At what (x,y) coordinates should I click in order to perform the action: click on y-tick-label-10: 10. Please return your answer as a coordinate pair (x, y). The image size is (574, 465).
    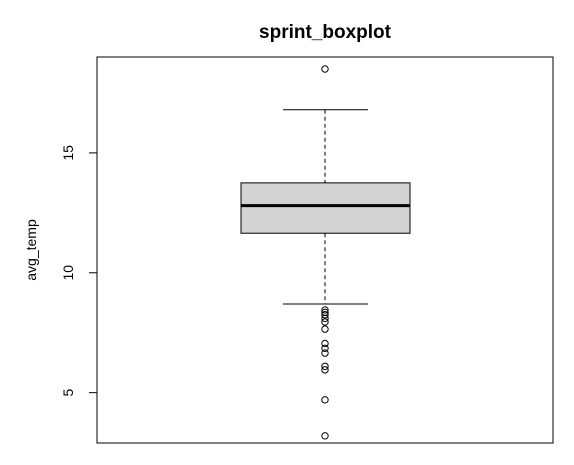
    Looking at the image, I should click on (68, 273).